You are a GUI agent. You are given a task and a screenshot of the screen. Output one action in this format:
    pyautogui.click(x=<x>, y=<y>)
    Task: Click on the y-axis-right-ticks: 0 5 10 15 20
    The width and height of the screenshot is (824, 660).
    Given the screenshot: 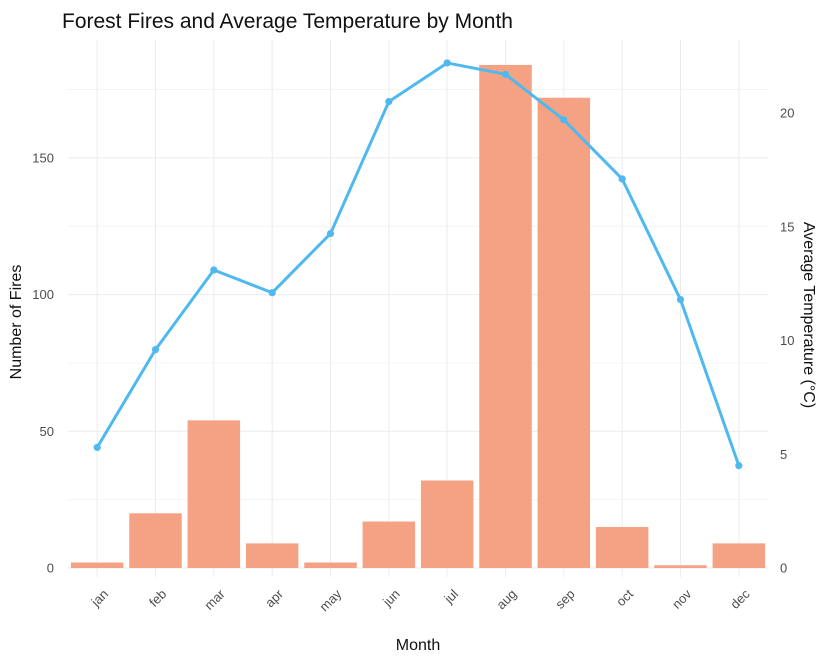 What is the action you would take?
    pyautogui.click(x=787, y=341)
    